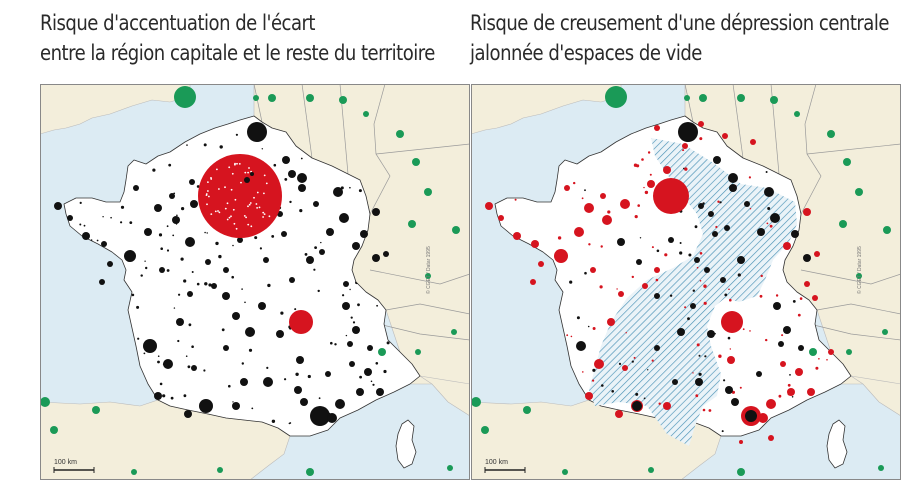 This screenshot has width=914, height=497. What do you see at coordinates (444, 396) in the screenshot?
I see `left-italy` at bounding box center [444, 396].